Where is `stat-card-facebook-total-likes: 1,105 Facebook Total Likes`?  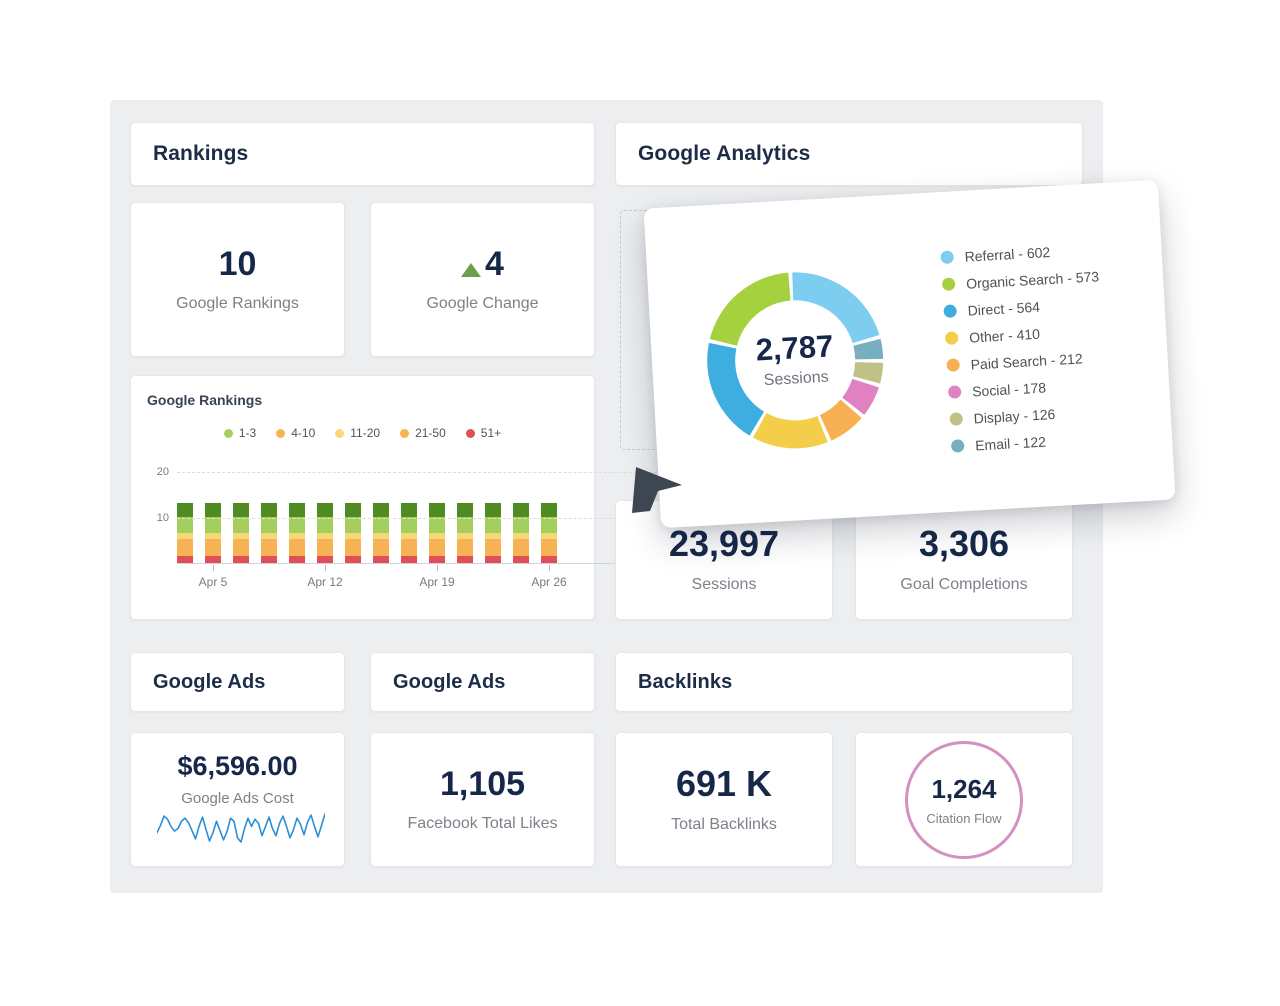
stat-card-facebook-total-likes: 1,105 Facebook Total Likes is located at coordinates (482, 799).